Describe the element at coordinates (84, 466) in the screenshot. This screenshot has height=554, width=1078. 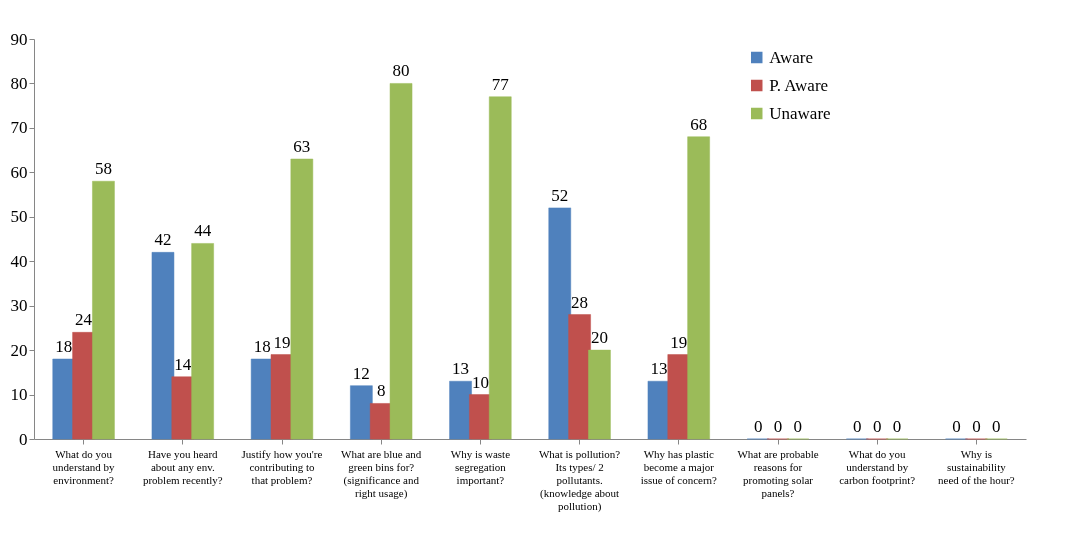
I see `x-tick-label: What do you understand by environment?` at that location.